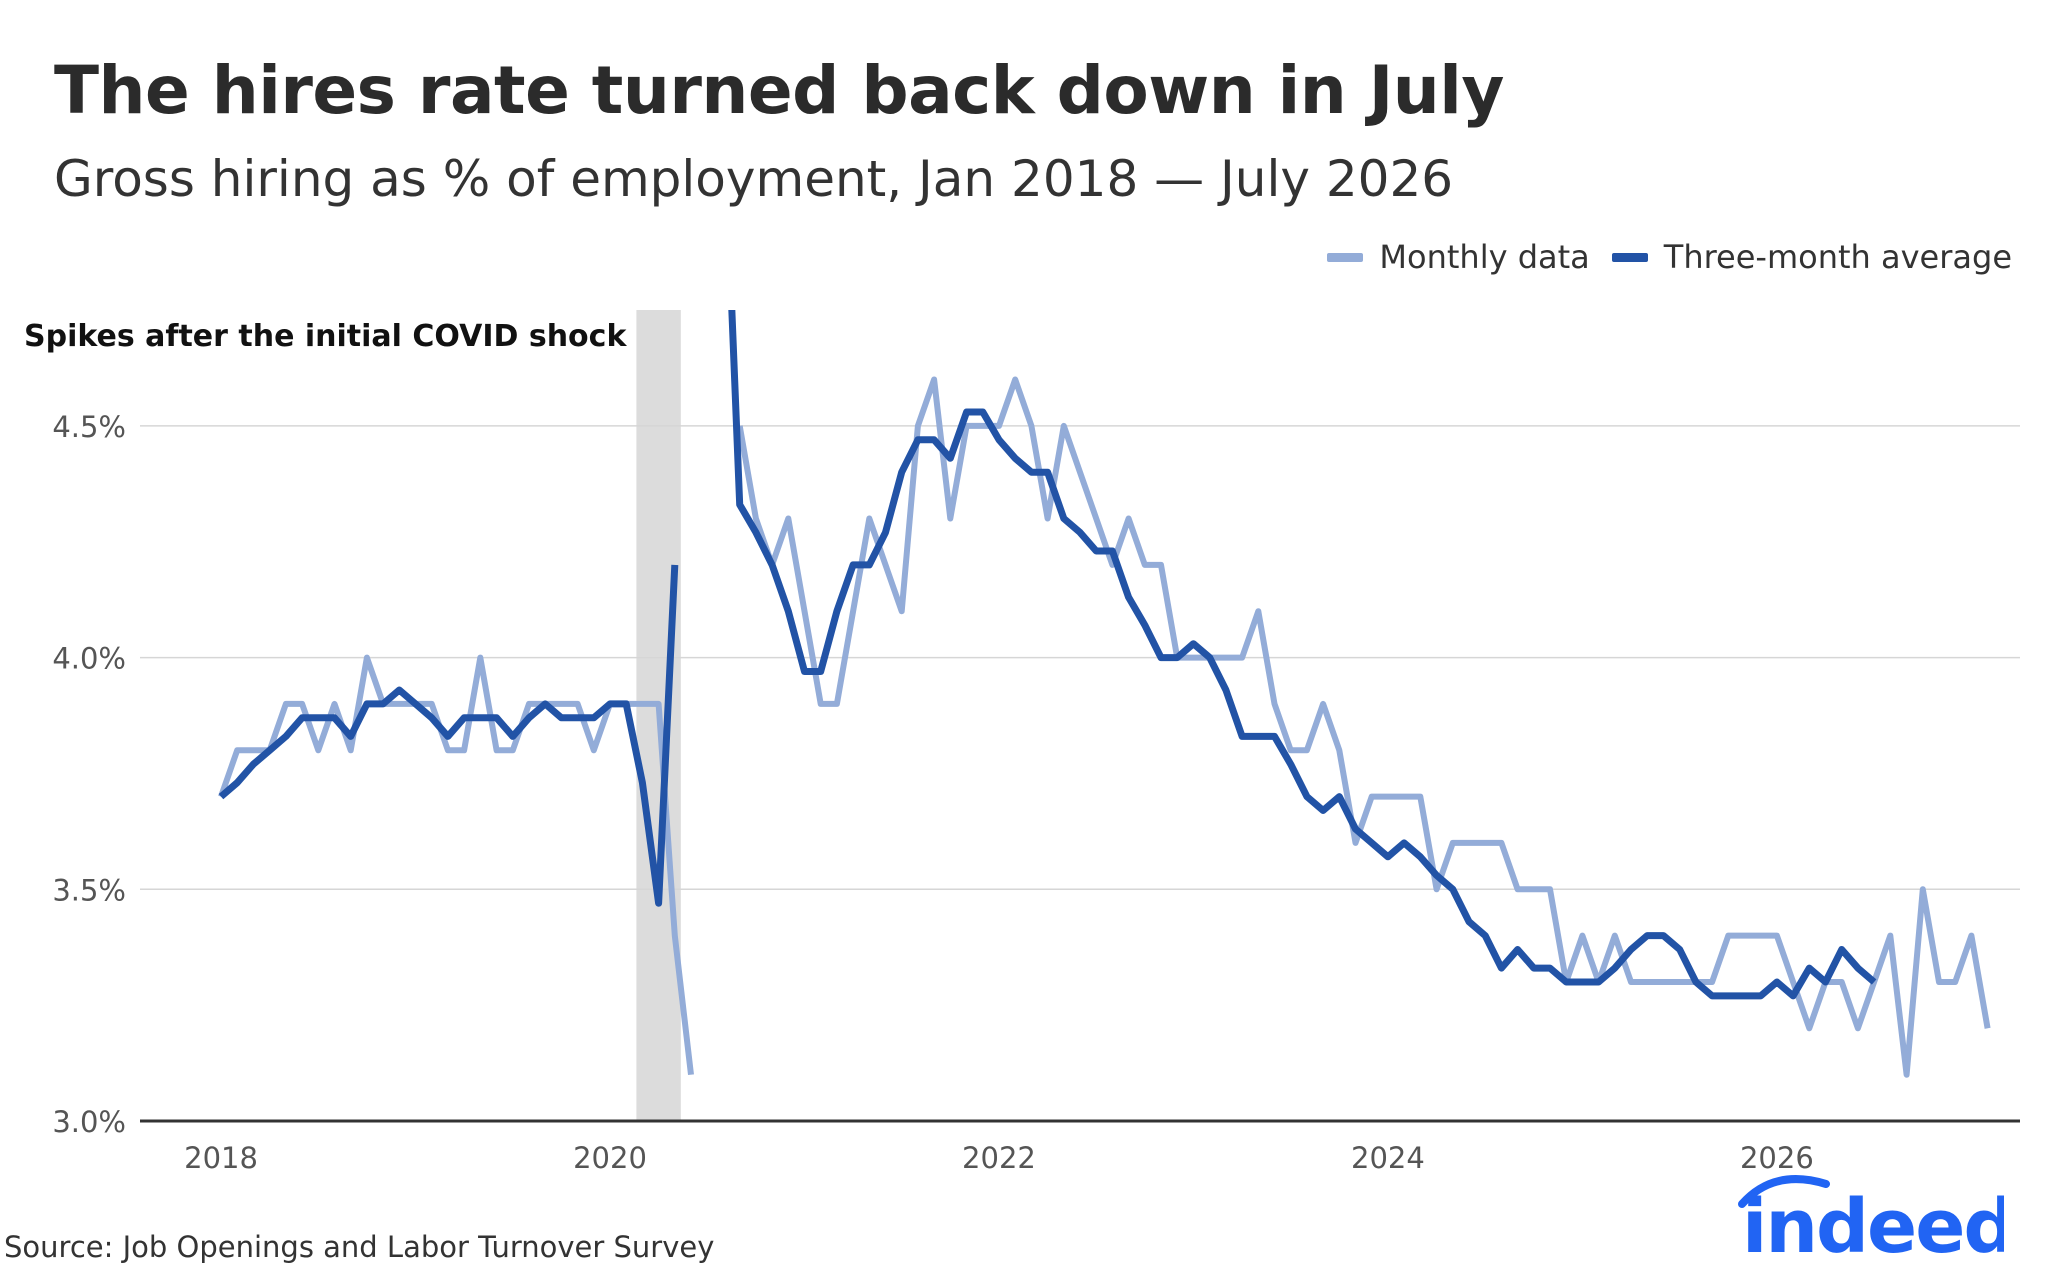 This screenshot has height=1280, width=2048. I want to click on x-tick-label: 2022, so click(999, 1158).